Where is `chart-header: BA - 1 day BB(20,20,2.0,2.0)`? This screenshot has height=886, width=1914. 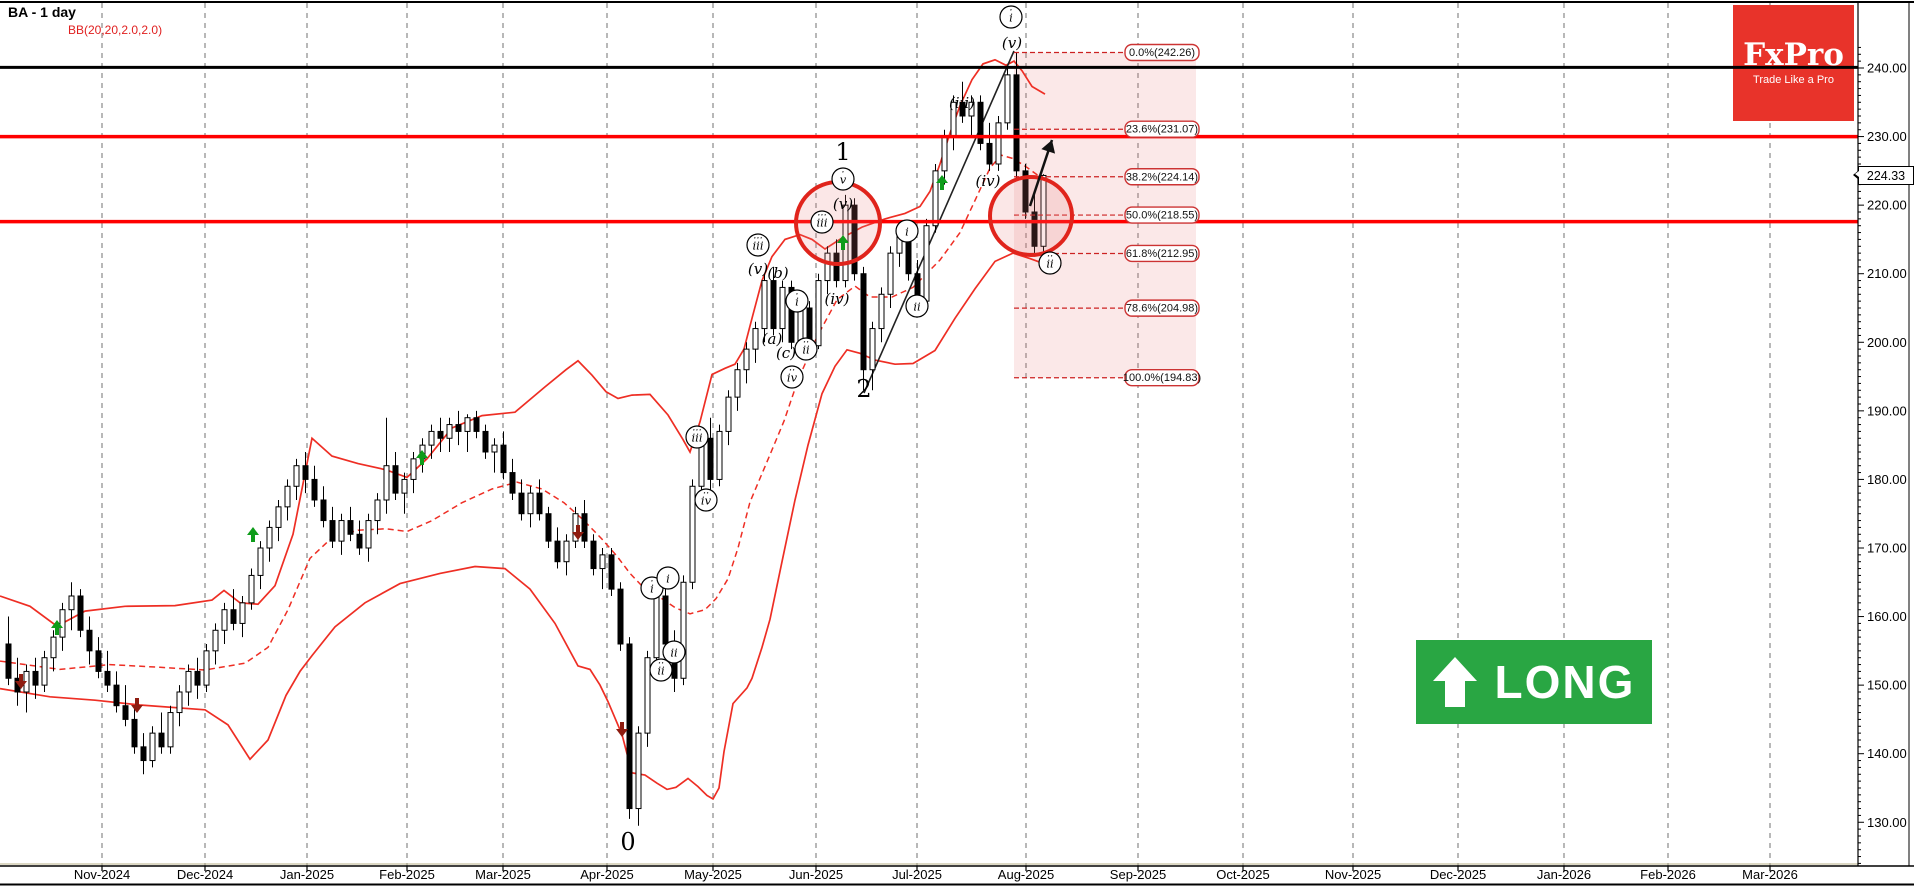
chart-header: BA - 1 day BB(20,20,2.0,2.0) is located at coordinates (85, 20).